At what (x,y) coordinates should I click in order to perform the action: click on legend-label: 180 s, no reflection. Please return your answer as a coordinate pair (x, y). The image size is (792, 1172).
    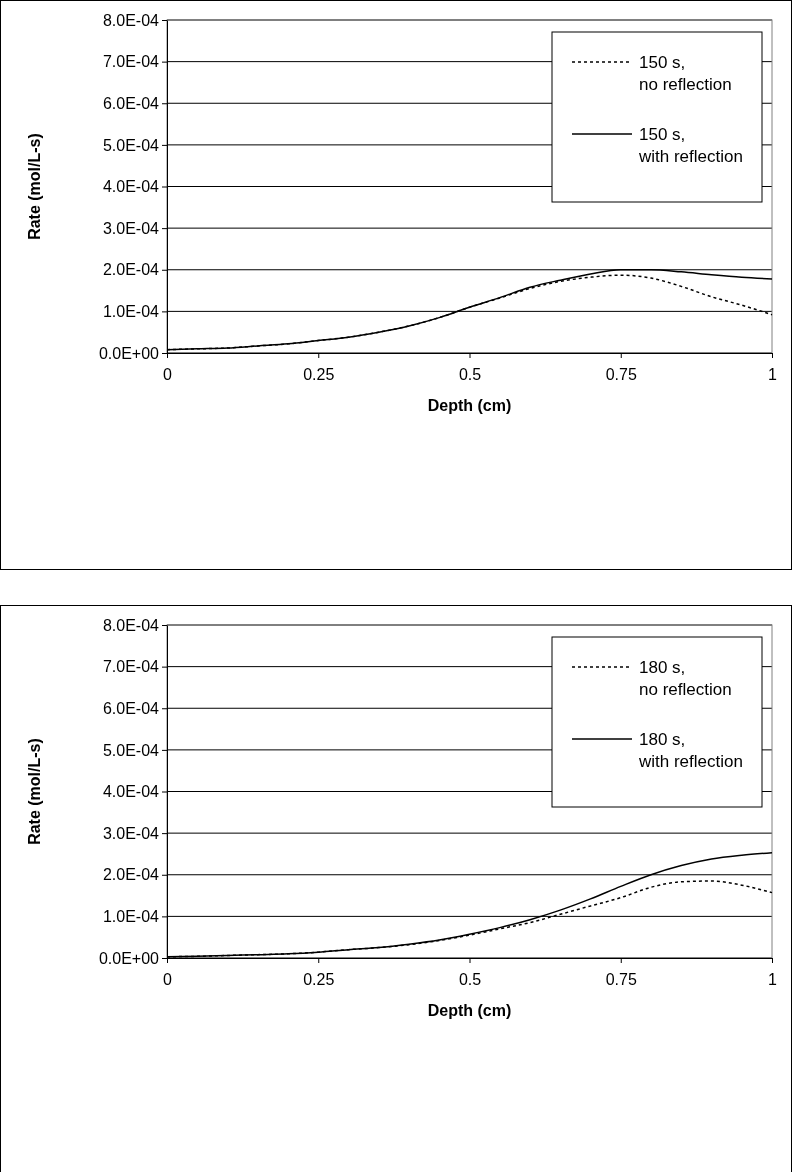
    Looking at the image, I should click on (685, 679).